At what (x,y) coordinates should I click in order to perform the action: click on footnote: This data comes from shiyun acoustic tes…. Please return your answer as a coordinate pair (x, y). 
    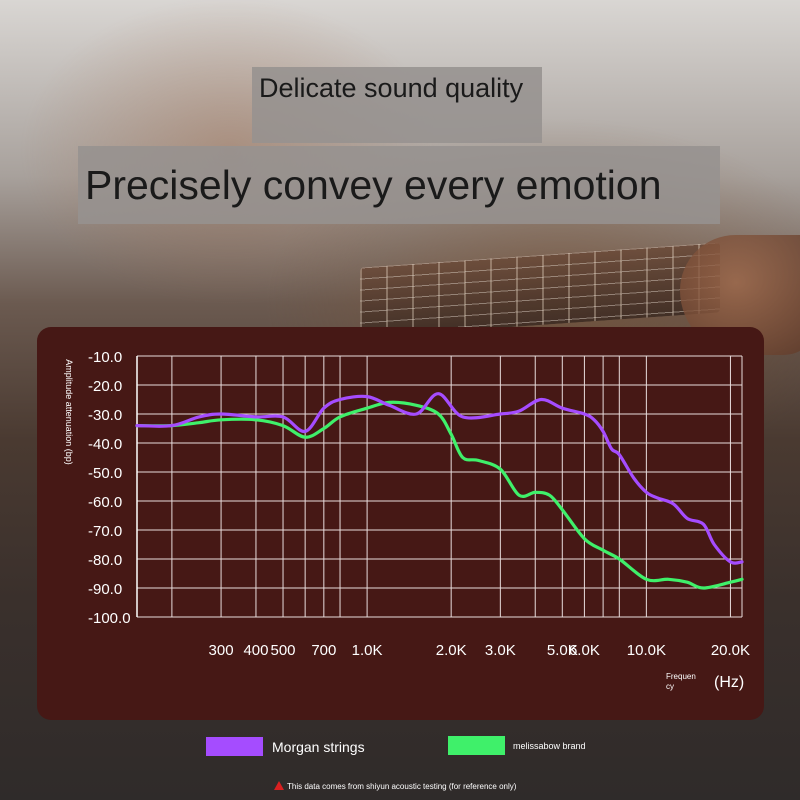
    Looking at the image, I should click on (395, 786).